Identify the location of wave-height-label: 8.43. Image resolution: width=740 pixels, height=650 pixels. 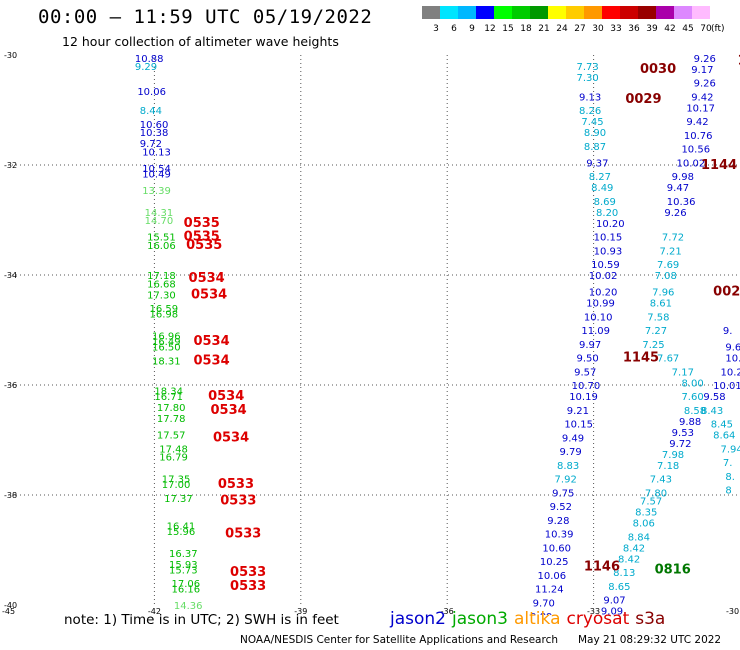
(712, 411).